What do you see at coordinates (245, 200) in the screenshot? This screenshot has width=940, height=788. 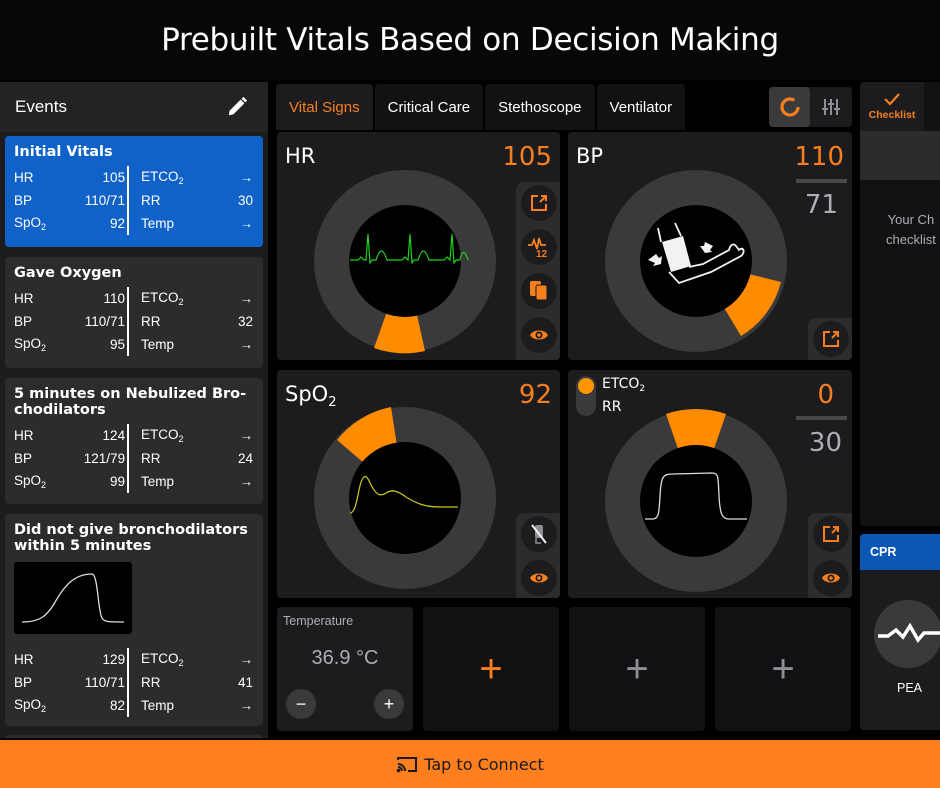 I see `rr-value: 30` at bounding box center [245, 200].